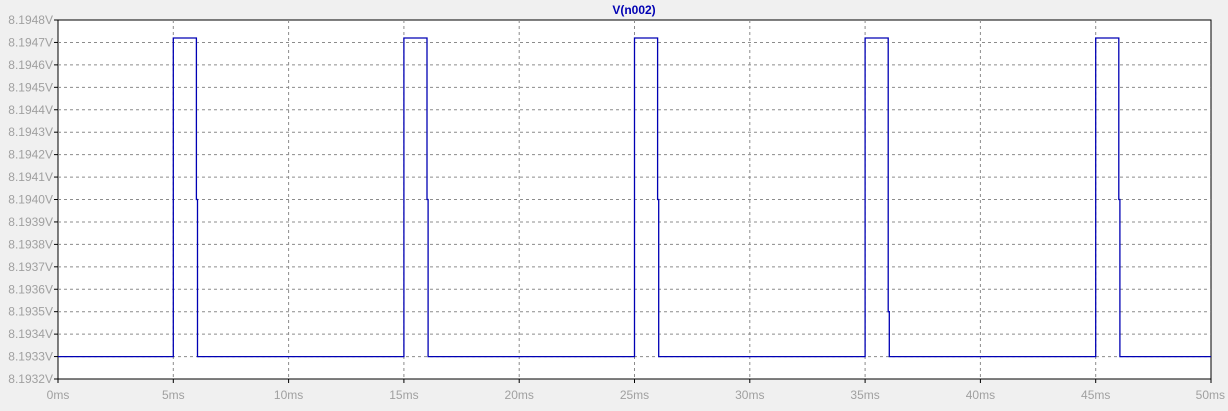 The image size is (1228, 411). I want to click on x-tick-label: 10ms, so click(288, 395).